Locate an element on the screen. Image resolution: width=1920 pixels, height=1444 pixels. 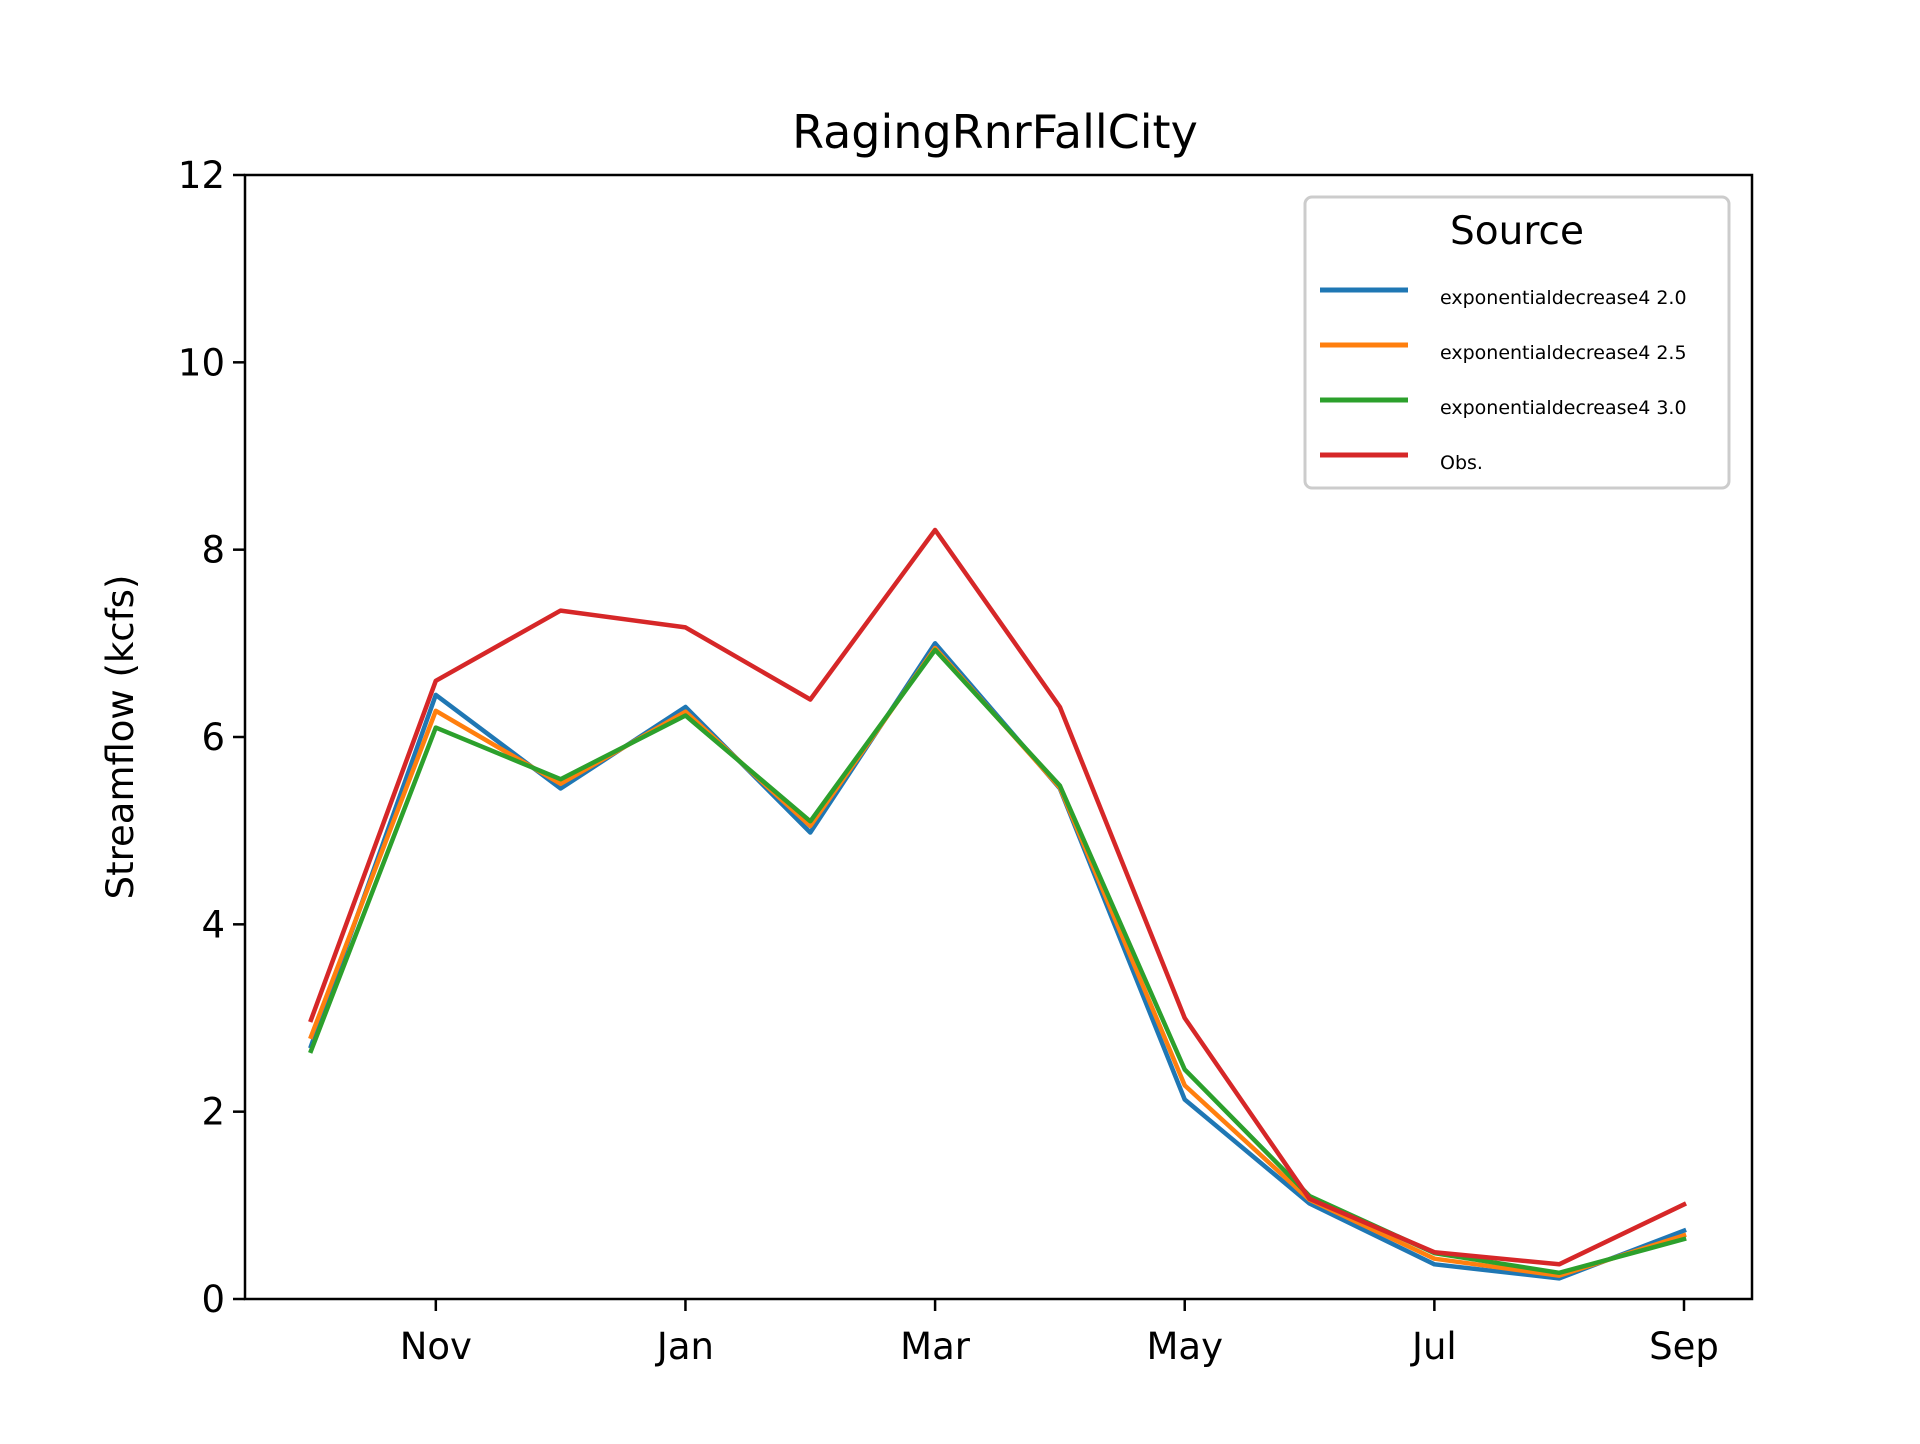
x-tick-label: Nov is located at coordinates (436, 1346).